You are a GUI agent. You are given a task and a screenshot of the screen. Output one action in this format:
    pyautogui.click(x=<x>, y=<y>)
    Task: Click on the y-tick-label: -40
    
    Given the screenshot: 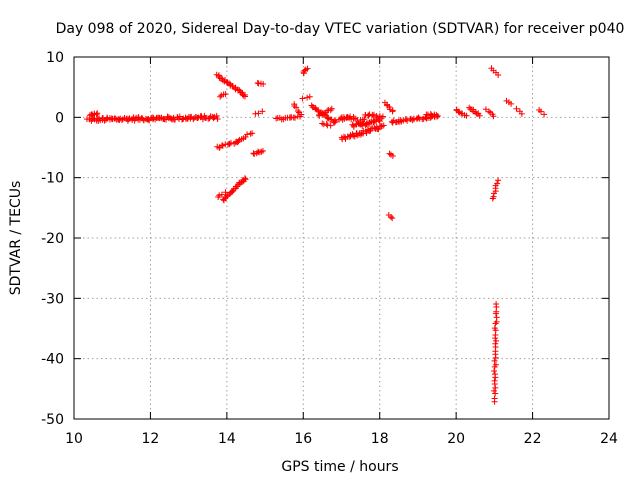 What is the action you would take?
    pyautogui.click(x=52, y=360)
    